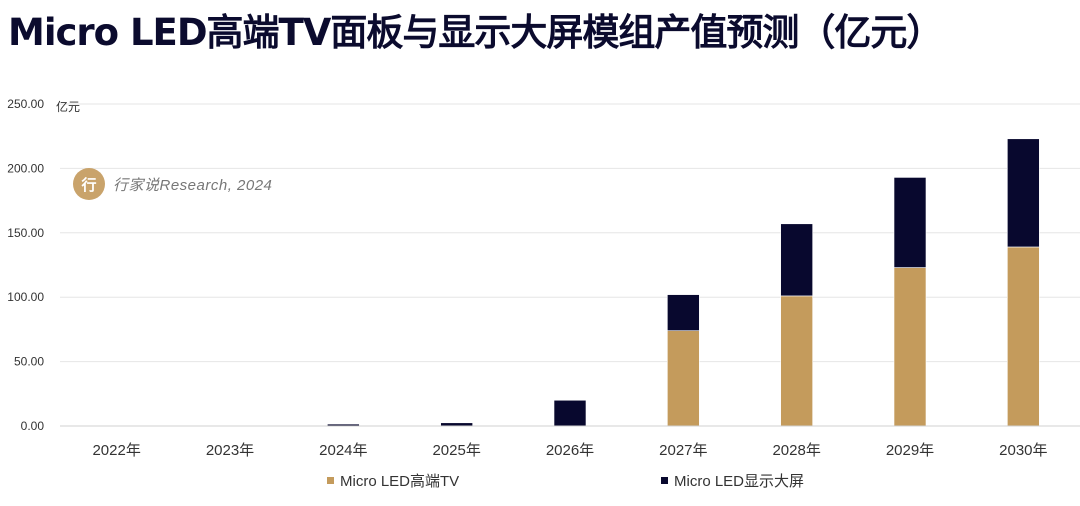 The width and height of the screenshot is (1080, 506). I want to click on y-tick-label: 0.00, so click(33, 426).